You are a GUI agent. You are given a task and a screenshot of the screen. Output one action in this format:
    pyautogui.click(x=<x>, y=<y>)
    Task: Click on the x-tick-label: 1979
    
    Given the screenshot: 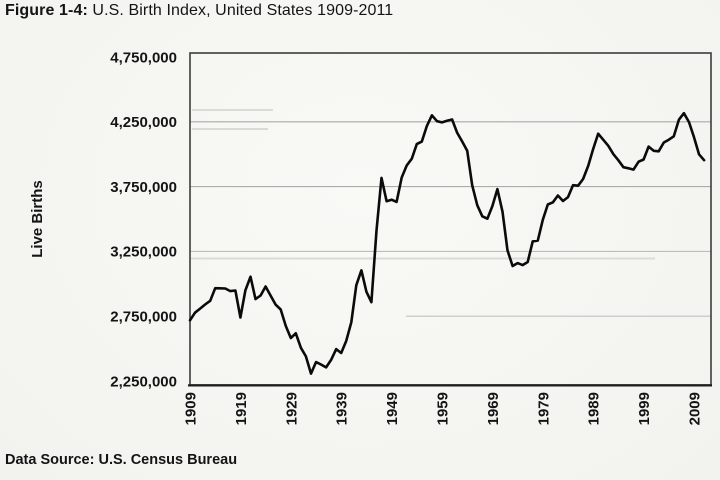 What is the action you would take?
    pyautogui.click(x=543, y=408)
    